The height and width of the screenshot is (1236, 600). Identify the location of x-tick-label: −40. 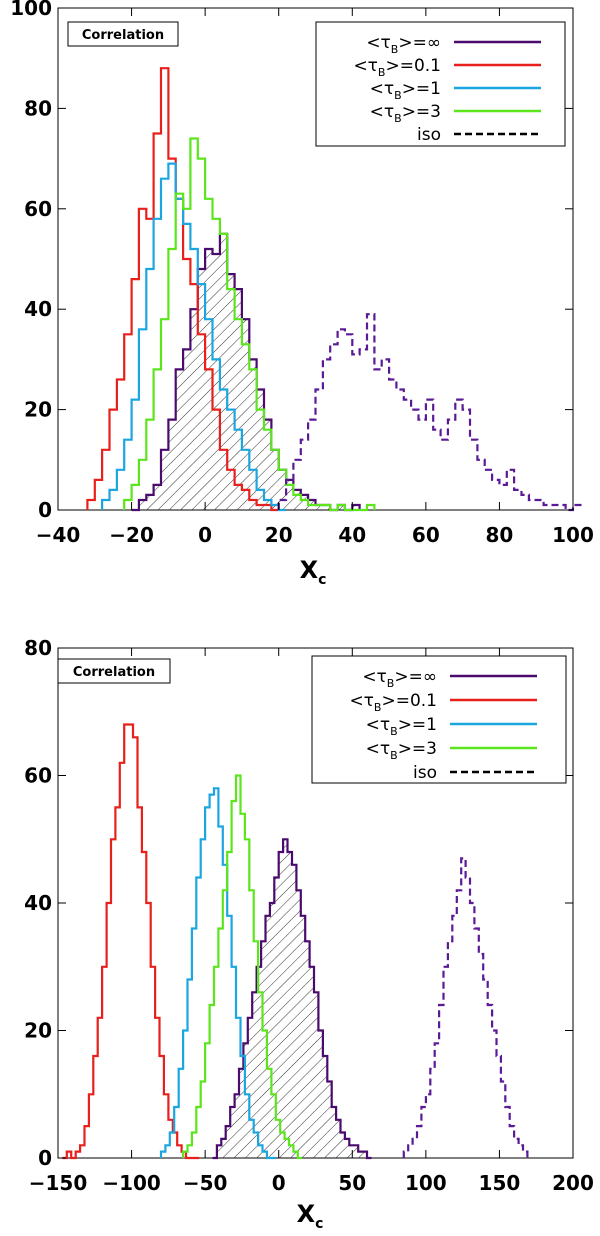
(58, 535).